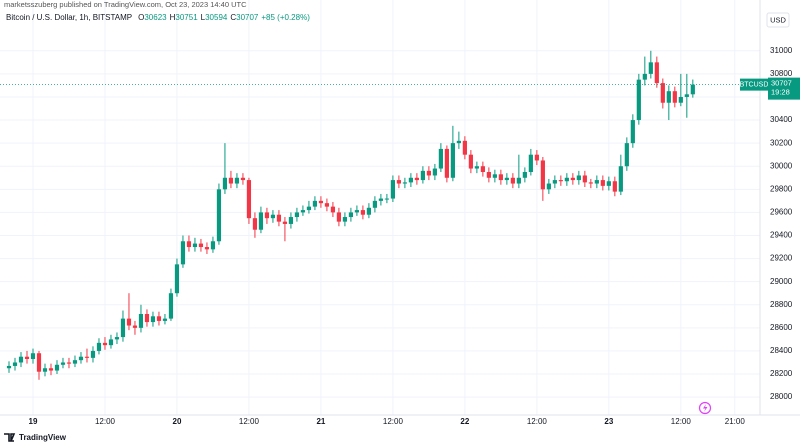 This screenshot has height=445, width=800. What do you see at coordinates (464, 421) in the screenshot?
I see `x-tick-label: 22` at bounding box center [464, 421].